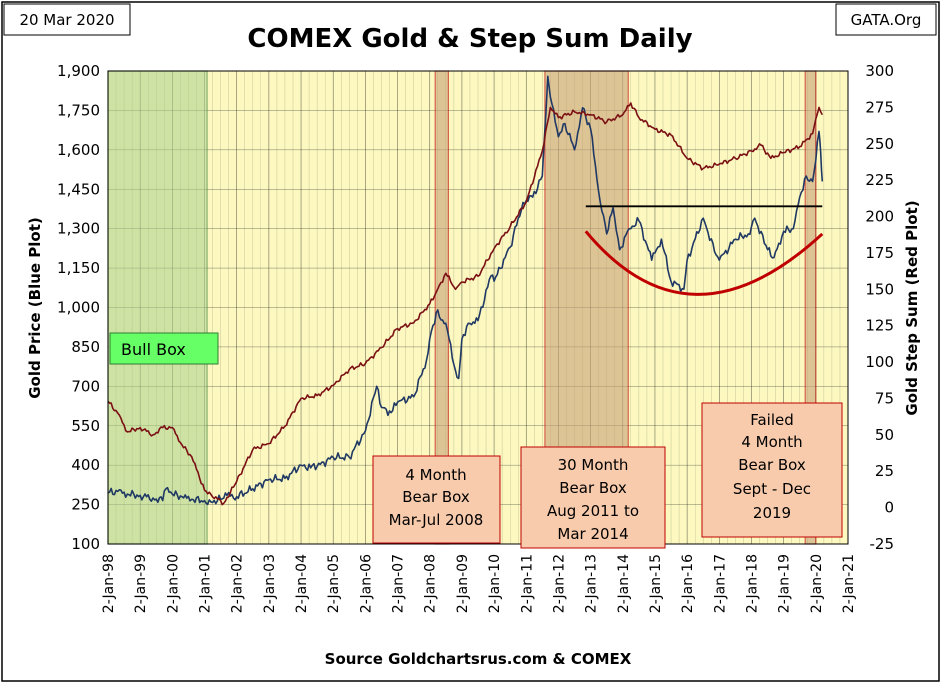 The width and height of the screenshot is (942, 684). I want to click on bear-box-2011-line-1: 30 Month, so click(593, 465).